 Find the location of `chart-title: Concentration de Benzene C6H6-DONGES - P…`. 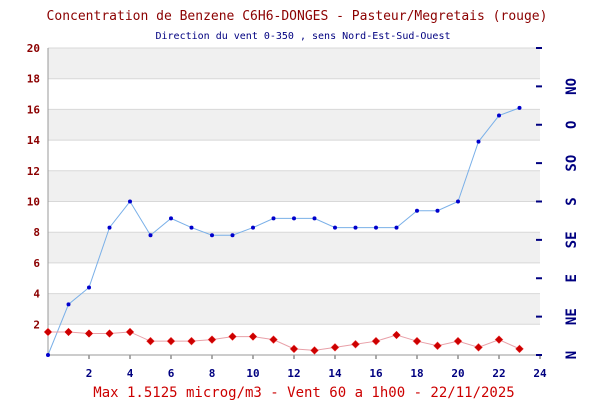

chart-title: Concentration de Benzene C6H6-DONGES - P… is located at coordinates (297, 16).